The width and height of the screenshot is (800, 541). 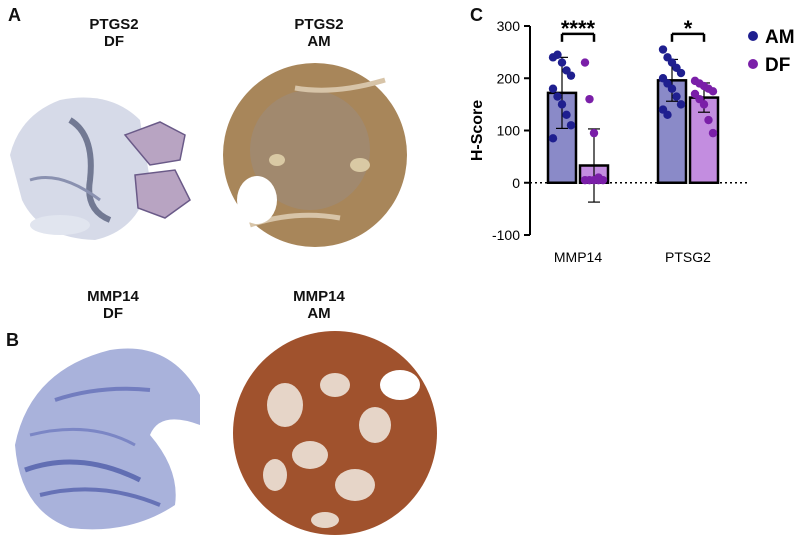 I want to click on panel-letter-c: C, so click(x=476, y=15).